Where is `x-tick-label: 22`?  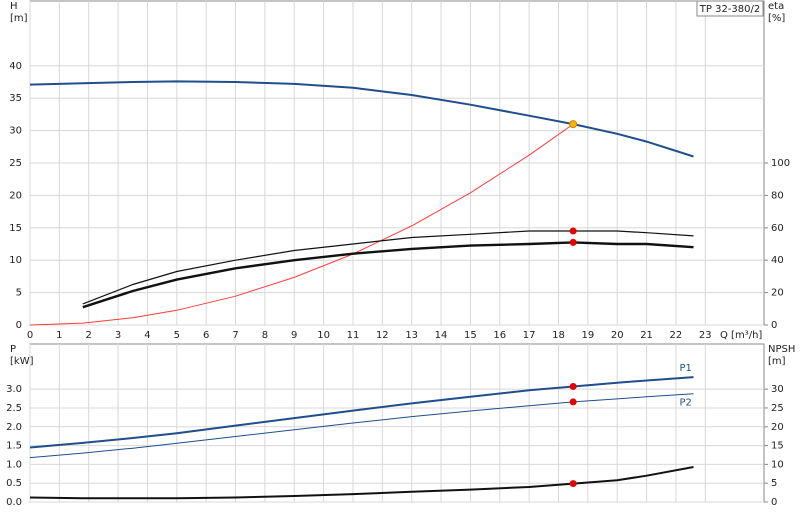
x-tick-label: 22 is located at coordinates (676, 335).